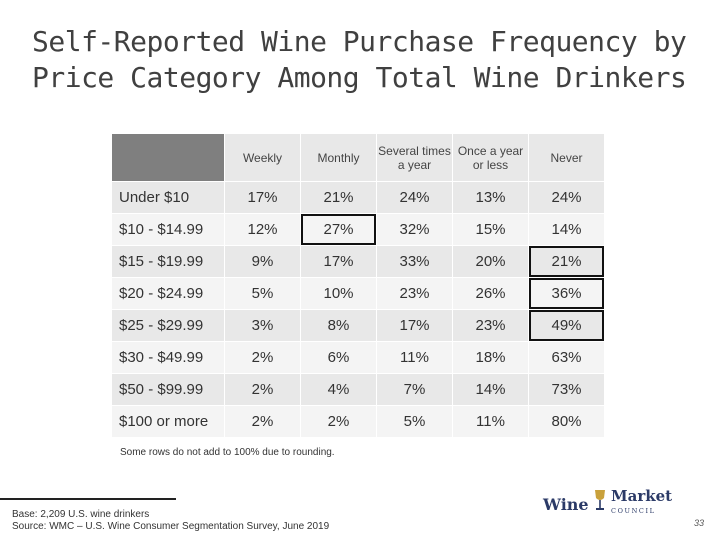 The height and width of the screenshot is (540, 720). What do you see at coordinates (263, 262) in the screenshot?
I see `table-cell: 9%` at bounding box center [263, 262].